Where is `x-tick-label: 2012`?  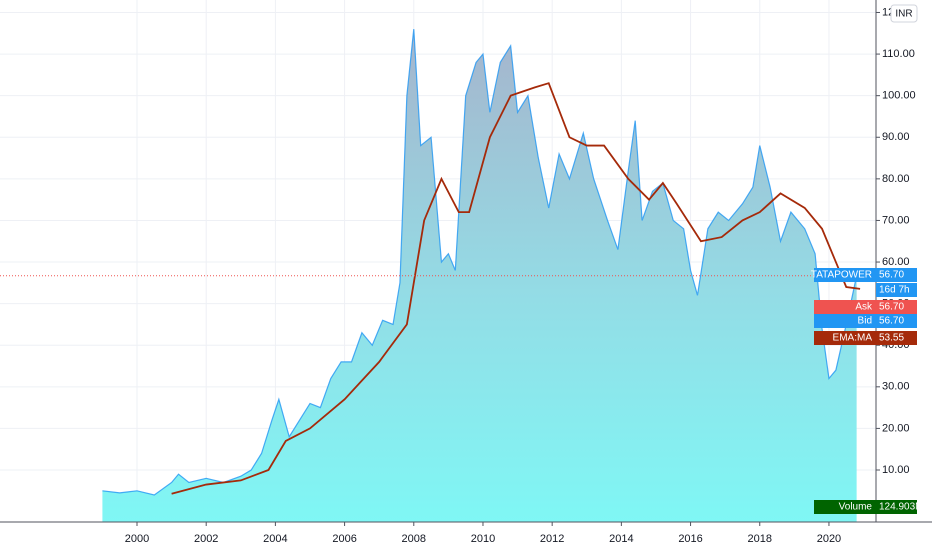 x-tick-label: 2012 is located at coordinates (552, 539).